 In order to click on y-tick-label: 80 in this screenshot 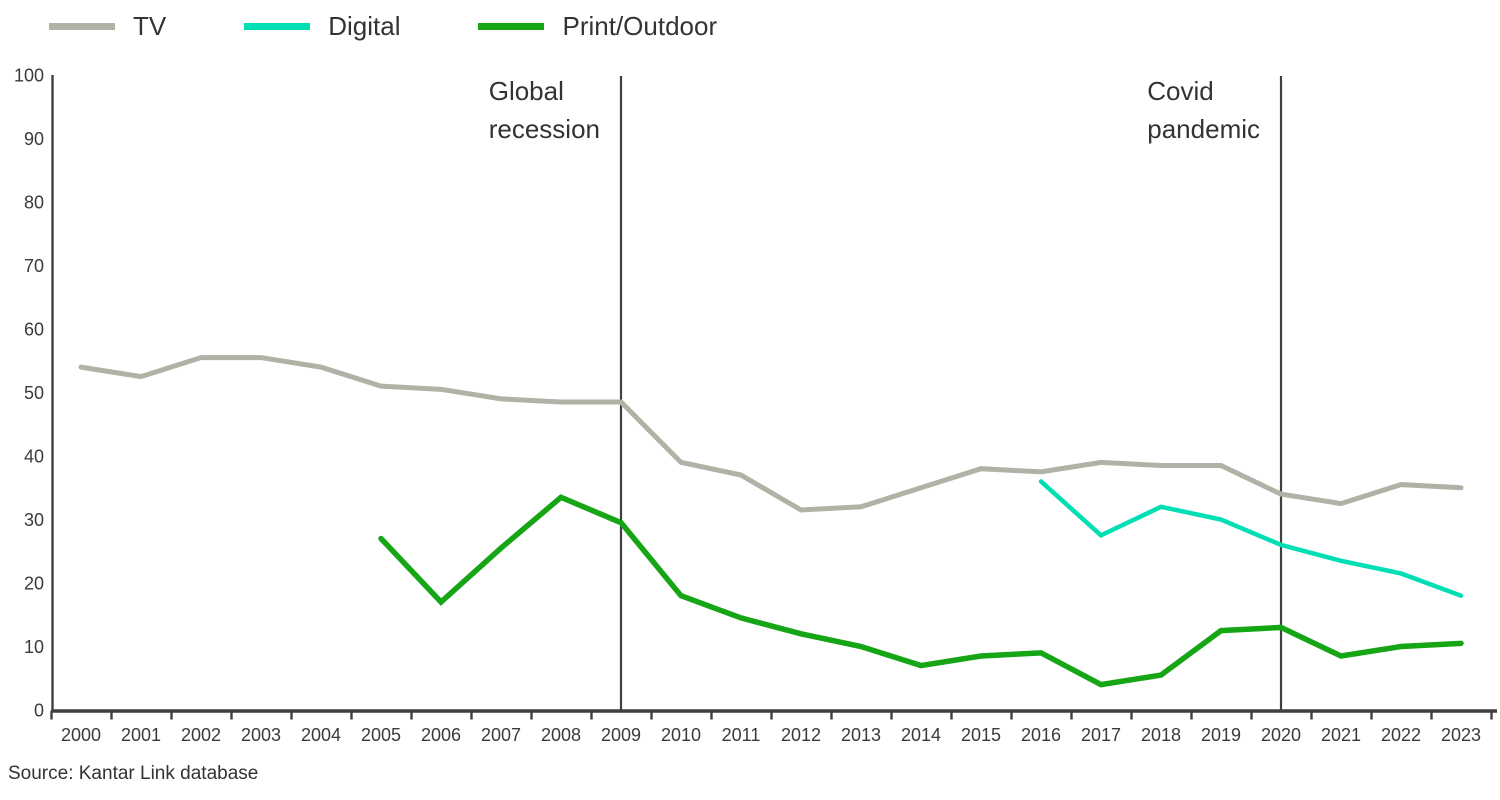, I will do `click(34, 203)`.